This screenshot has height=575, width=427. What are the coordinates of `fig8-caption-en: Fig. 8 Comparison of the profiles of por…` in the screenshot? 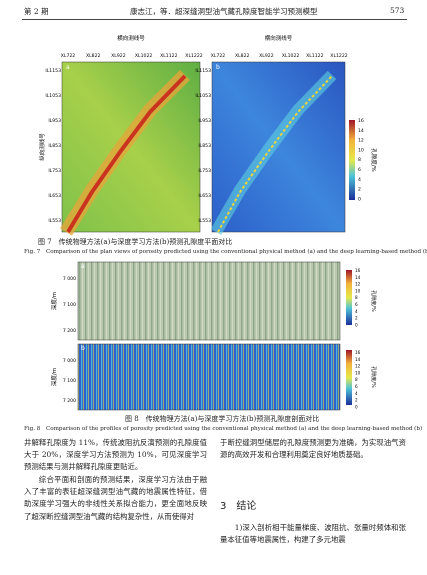 It's located at (223, 429).